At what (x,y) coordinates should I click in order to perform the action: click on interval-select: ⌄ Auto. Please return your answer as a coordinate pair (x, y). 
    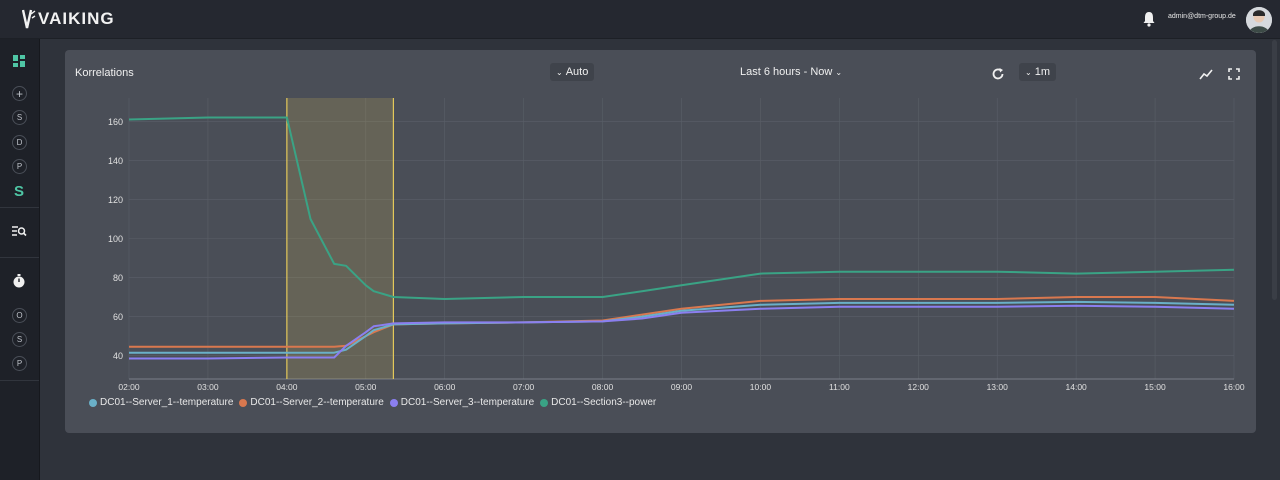
    Looking at the image, I should click on (572, 72).